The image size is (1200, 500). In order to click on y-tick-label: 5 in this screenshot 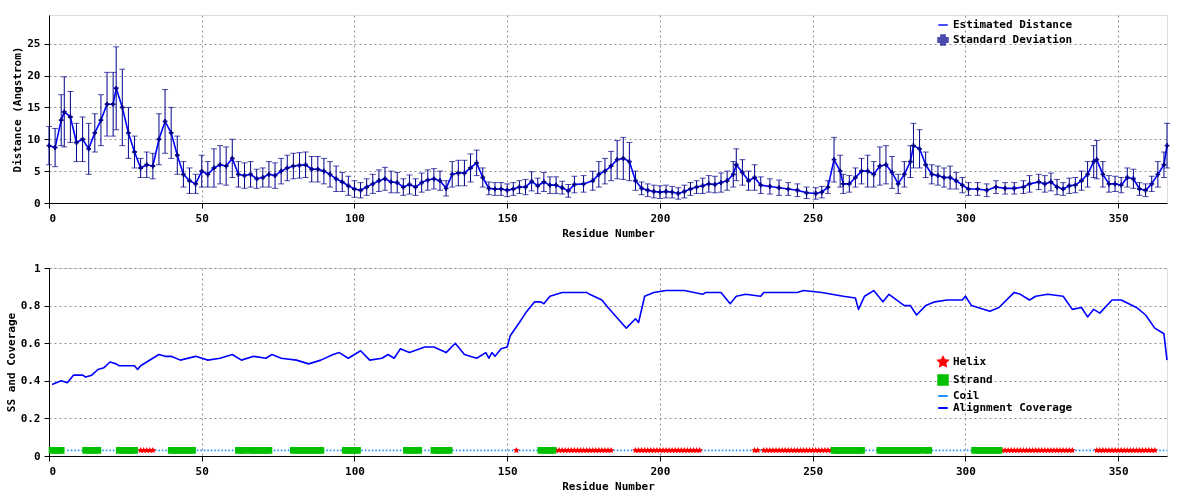, I will do `click(37, 171)`.